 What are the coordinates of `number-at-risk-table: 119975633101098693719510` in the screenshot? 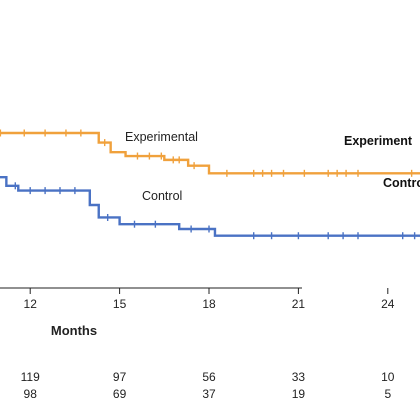 It's located at (208, 385).